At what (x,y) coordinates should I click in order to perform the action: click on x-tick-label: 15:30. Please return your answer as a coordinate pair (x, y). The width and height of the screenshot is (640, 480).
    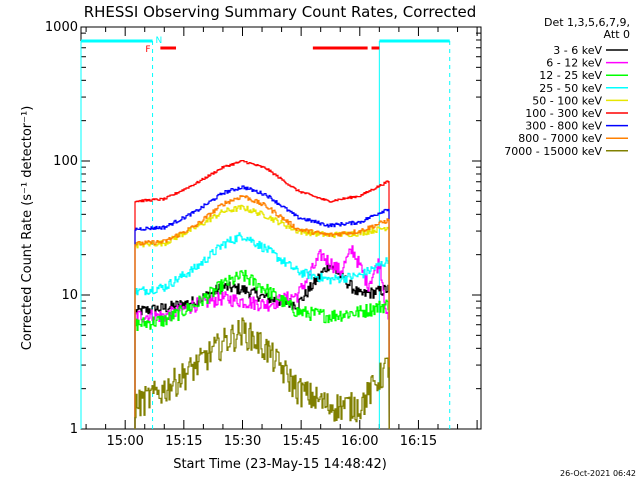
    Looking at the image, I should click on (242, 441).